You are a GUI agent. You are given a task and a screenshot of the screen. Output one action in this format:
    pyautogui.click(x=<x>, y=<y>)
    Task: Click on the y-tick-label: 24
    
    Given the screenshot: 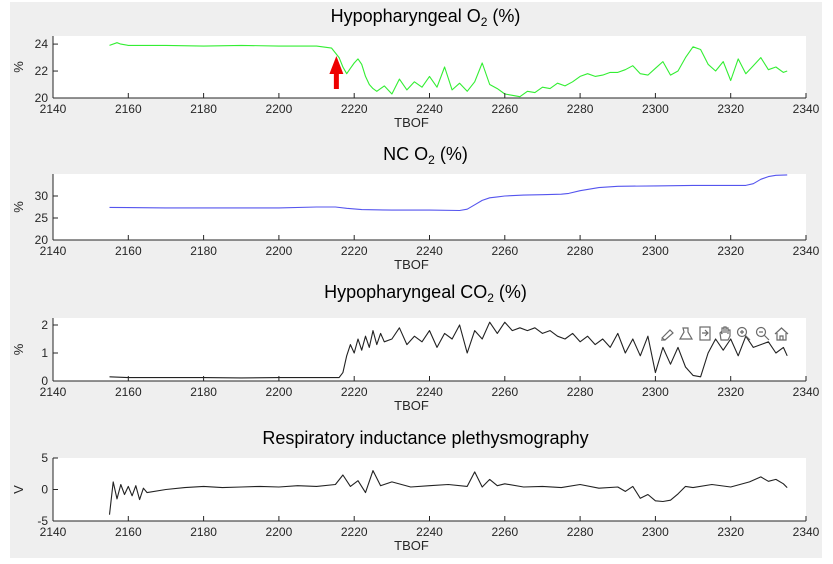 What is the action you would take?
    pyautogui.click(x=42, y=44)
    